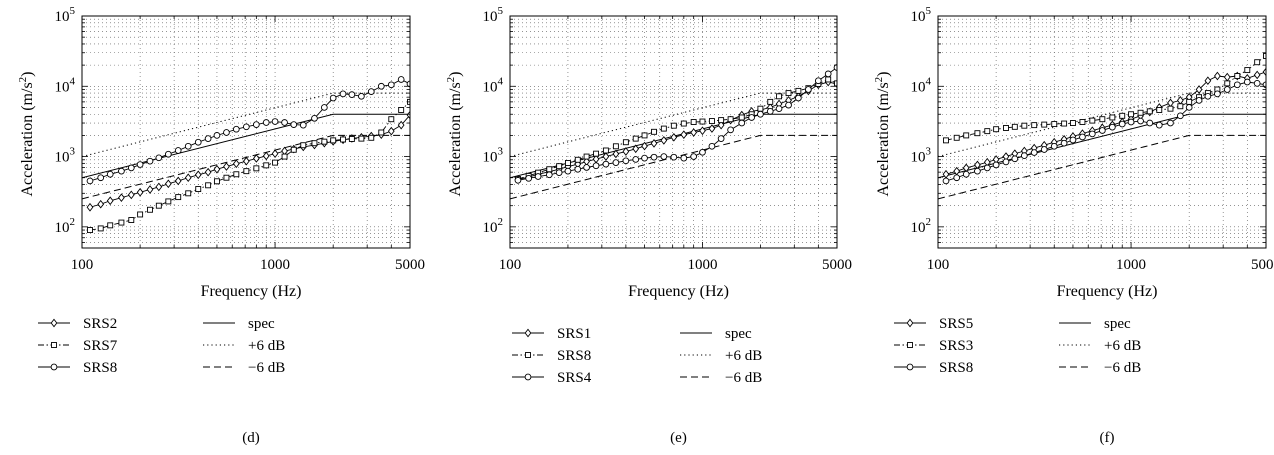  Describe the element at coordinates (721, 378) in the screenshot. I see `legend-item: −6 dB` at that location.